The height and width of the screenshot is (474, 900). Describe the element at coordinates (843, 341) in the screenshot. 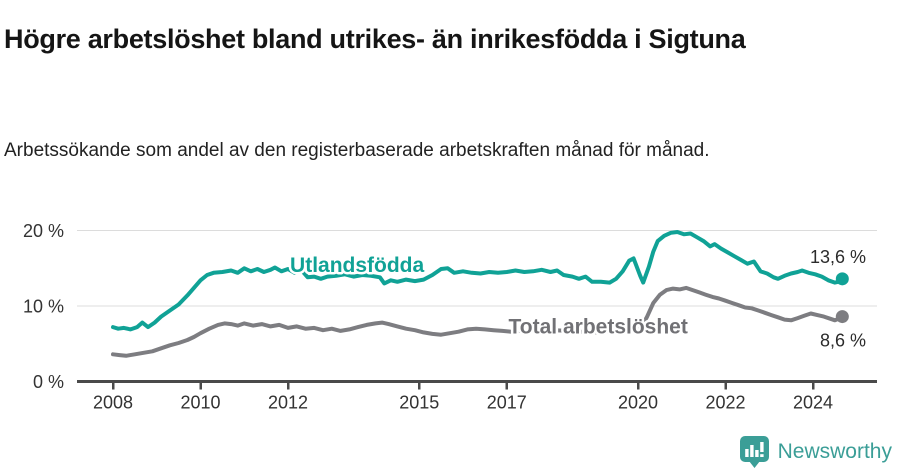

I see `series-end-value-label: 8,6 %` at that location.